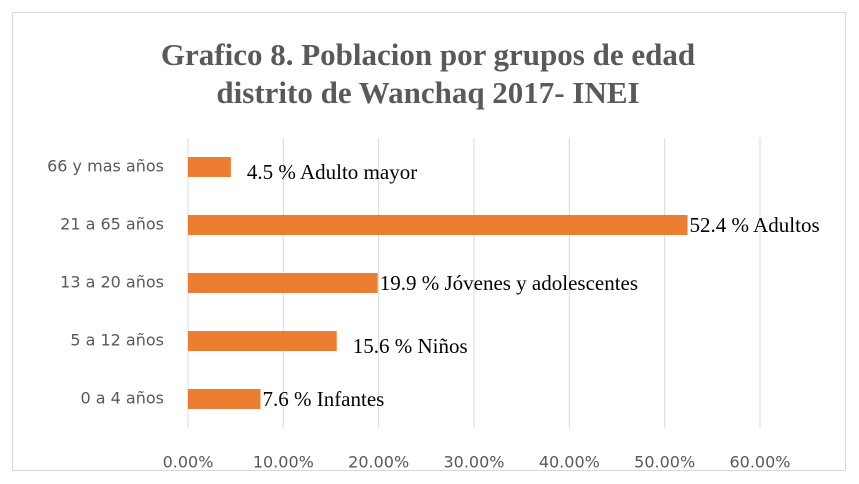 This screenshot has height=484, width=859. I want to click on chart-title: distrito de Wanchaq 2017- INEI, so click(427, 92).